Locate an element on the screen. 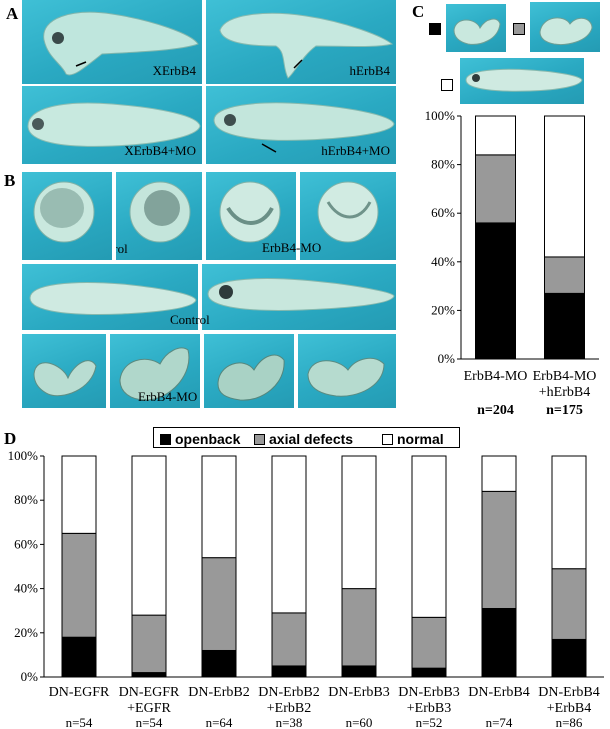 The image size is (610, 729). x-category-label: +ErbB3 is located at coordinates (429, 708).